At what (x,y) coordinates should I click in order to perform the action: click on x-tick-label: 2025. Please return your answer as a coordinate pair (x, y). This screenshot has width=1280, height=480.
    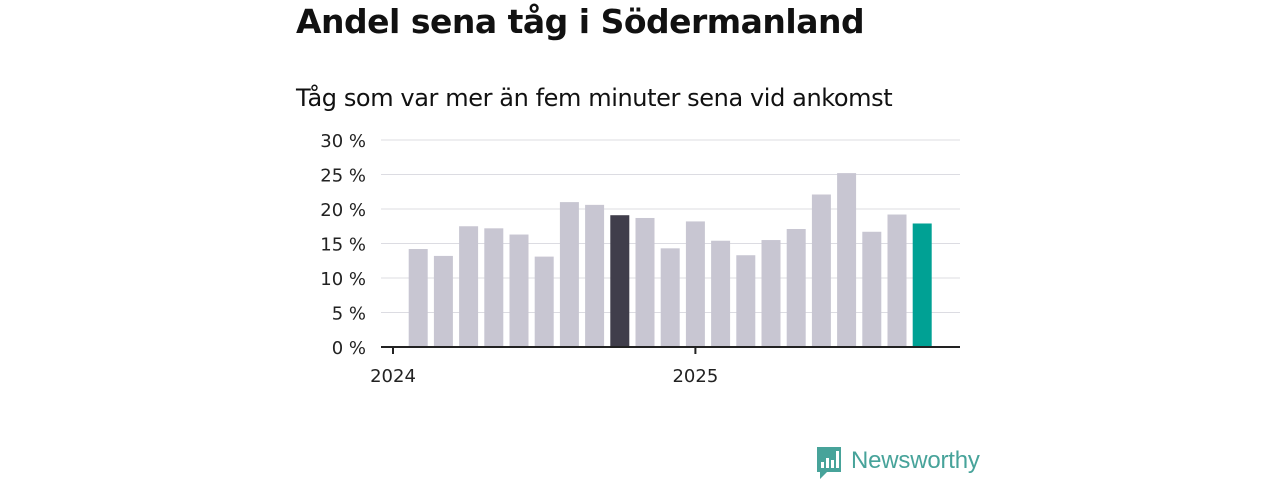
    Looking at the image, I should click on (695, 376).